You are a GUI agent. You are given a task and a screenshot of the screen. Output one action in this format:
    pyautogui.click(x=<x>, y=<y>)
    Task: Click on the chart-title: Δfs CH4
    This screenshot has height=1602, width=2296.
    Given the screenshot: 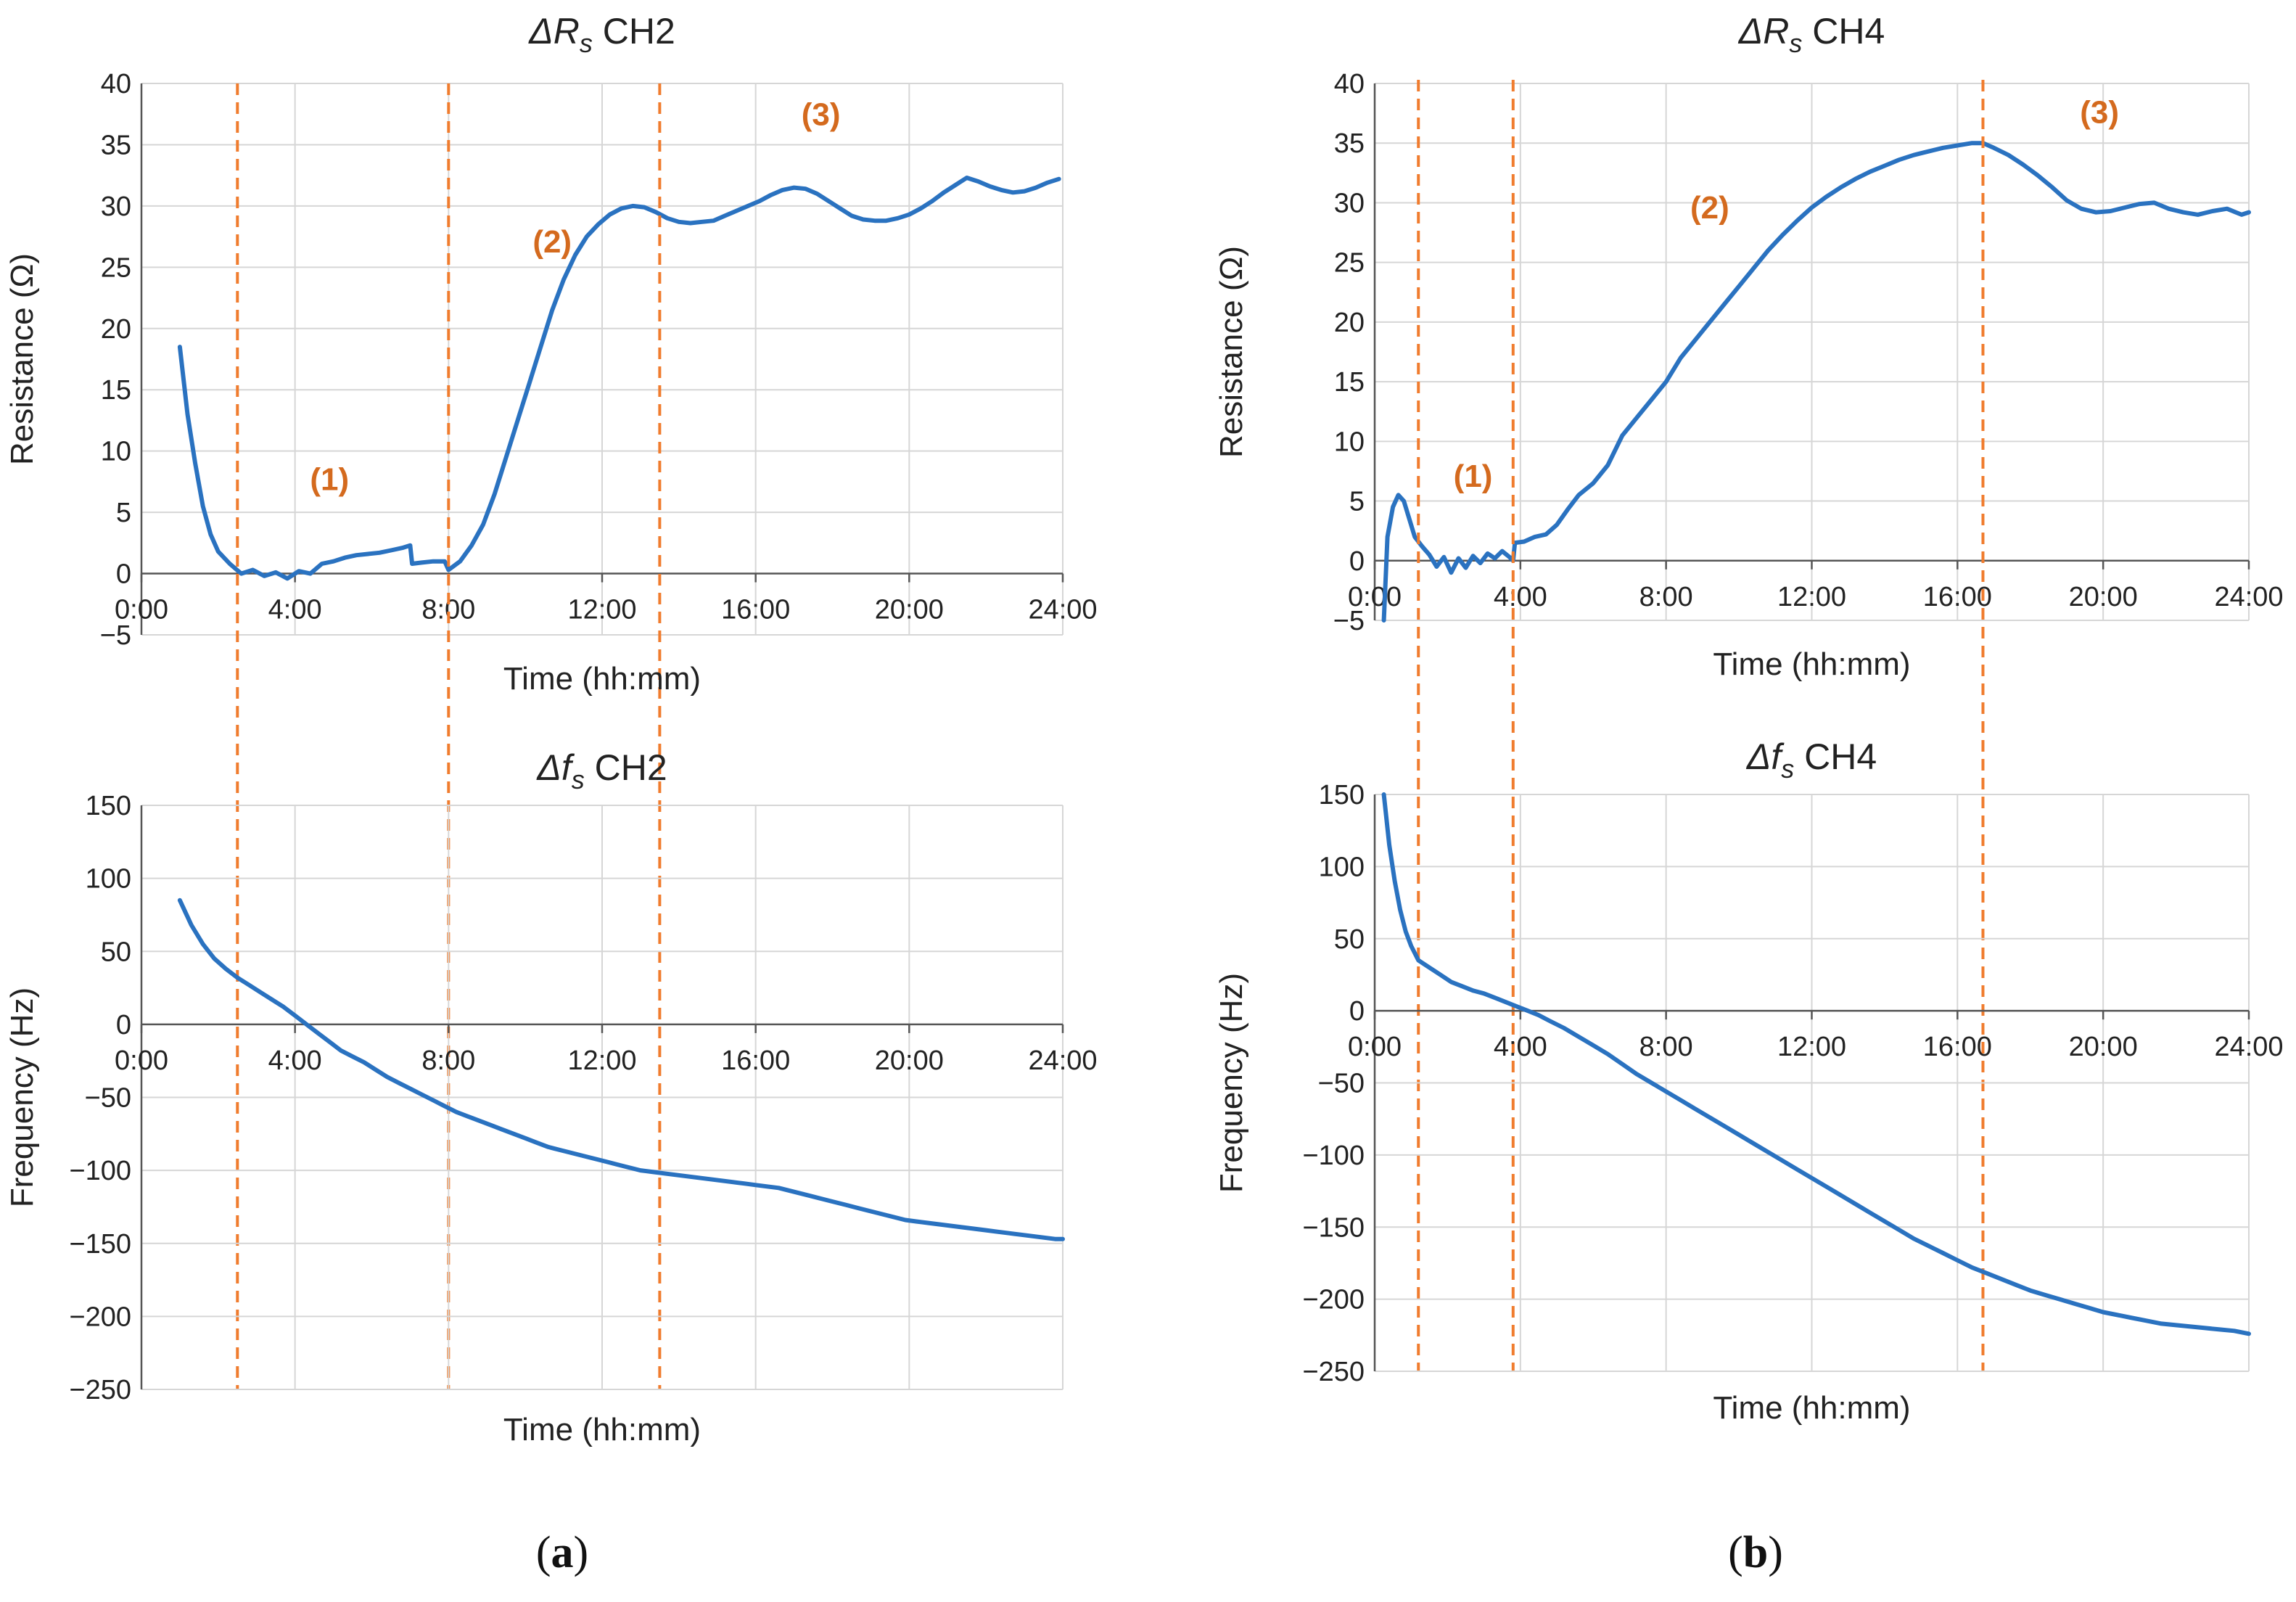 What is the action you would take?
    pyautogui.click(x=1811, y=760)
    